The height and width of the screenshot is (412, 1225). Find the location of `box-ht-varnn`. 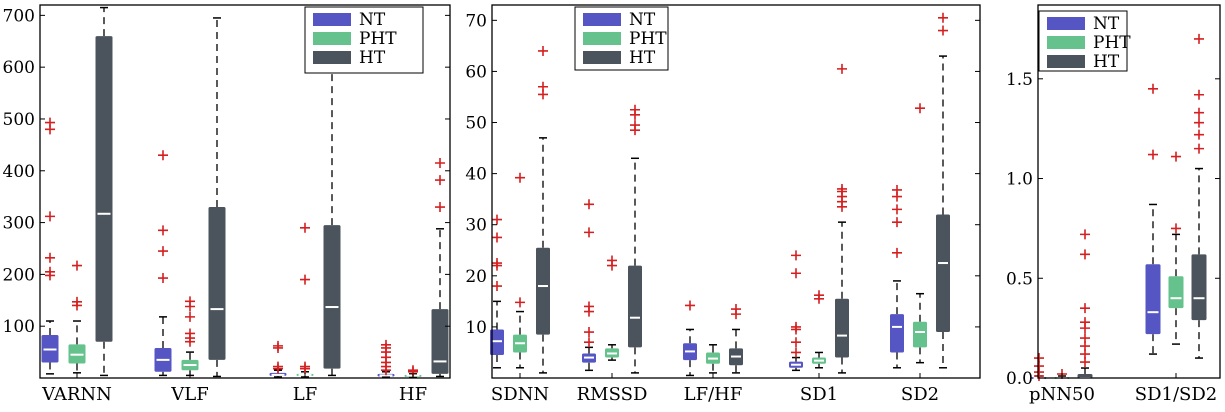

box-ht-varnn is located at coordinates (104, 191).